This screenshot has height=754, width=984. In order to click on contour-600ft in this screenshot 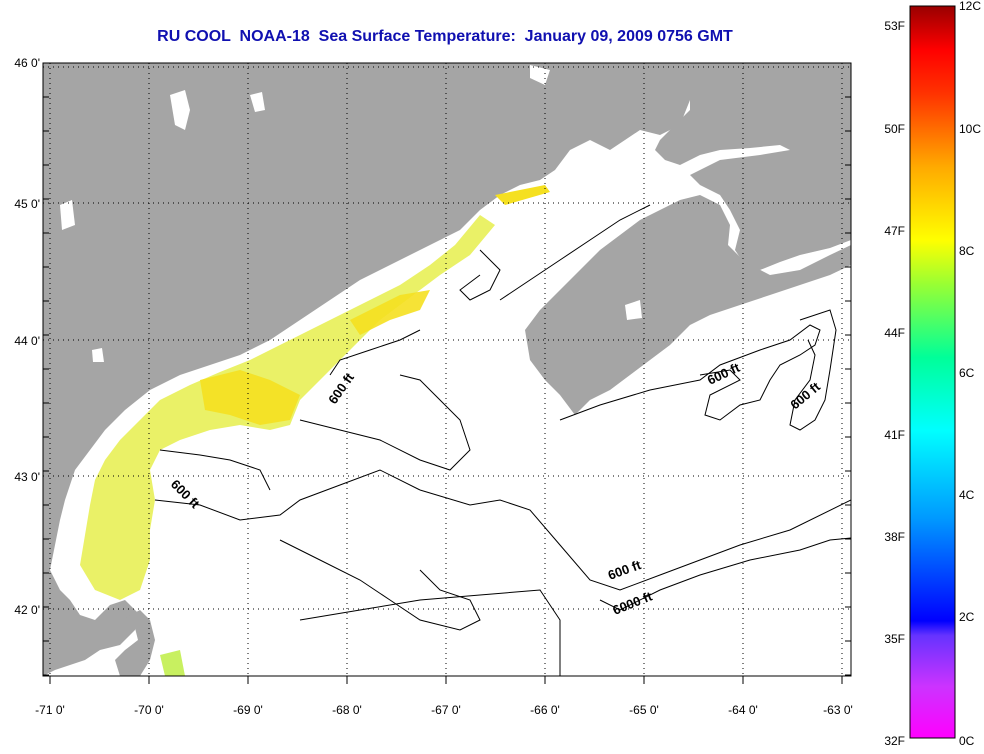, I will do `click(690, 372)`.